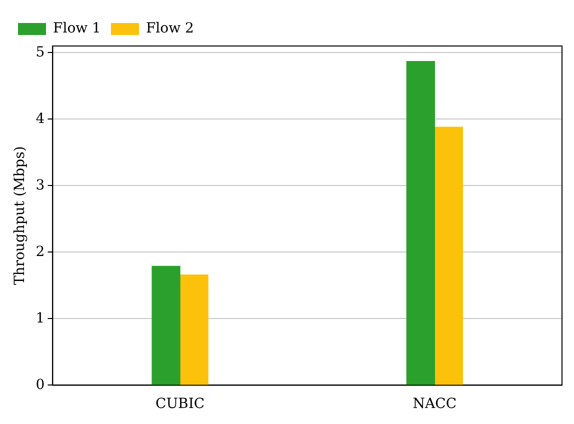 The image size is (574, 424). What do you see at coordinates (20, 216) in the screenshot?
I see `y-axis-title: Throughput (Mbps)` at bounding box center [20, 216].